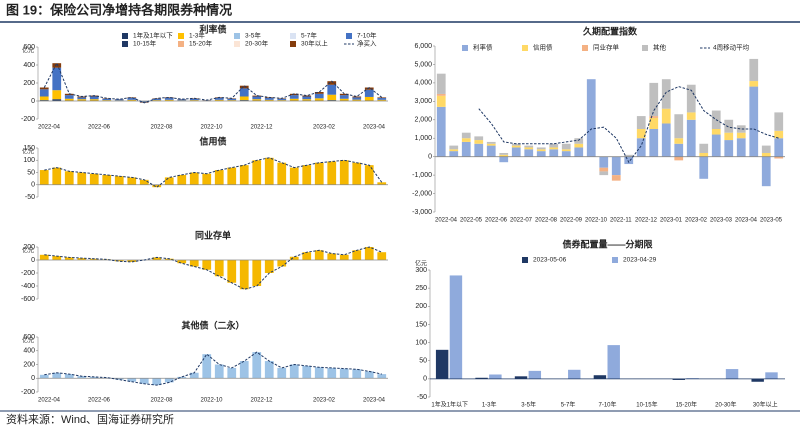 The height and width of the screenshot is (429, 800). I want to click on y-tick-label: 50, so click(423, 361).